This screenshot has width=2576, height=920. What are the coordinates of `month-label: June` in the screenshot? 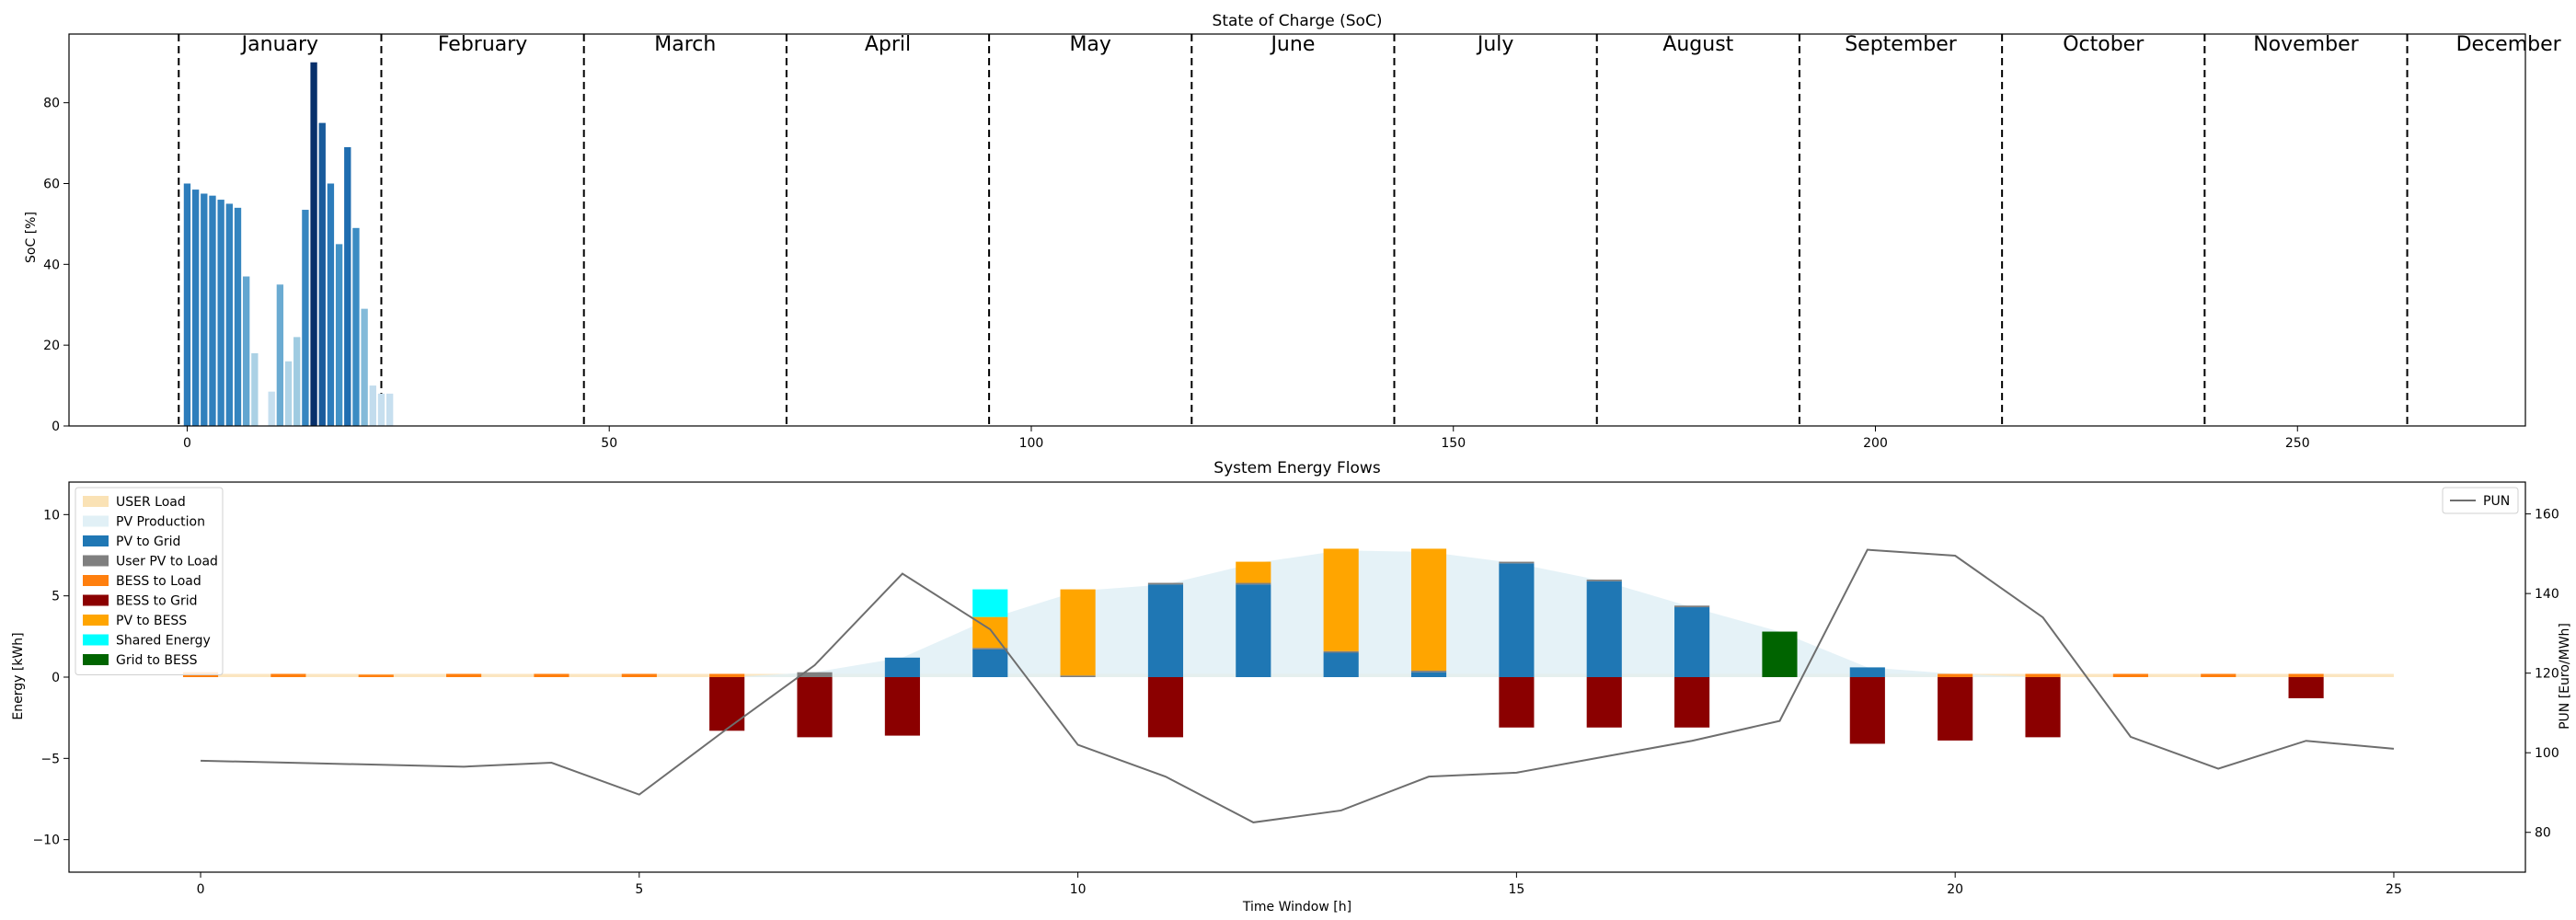 It's located at (1292, 44).